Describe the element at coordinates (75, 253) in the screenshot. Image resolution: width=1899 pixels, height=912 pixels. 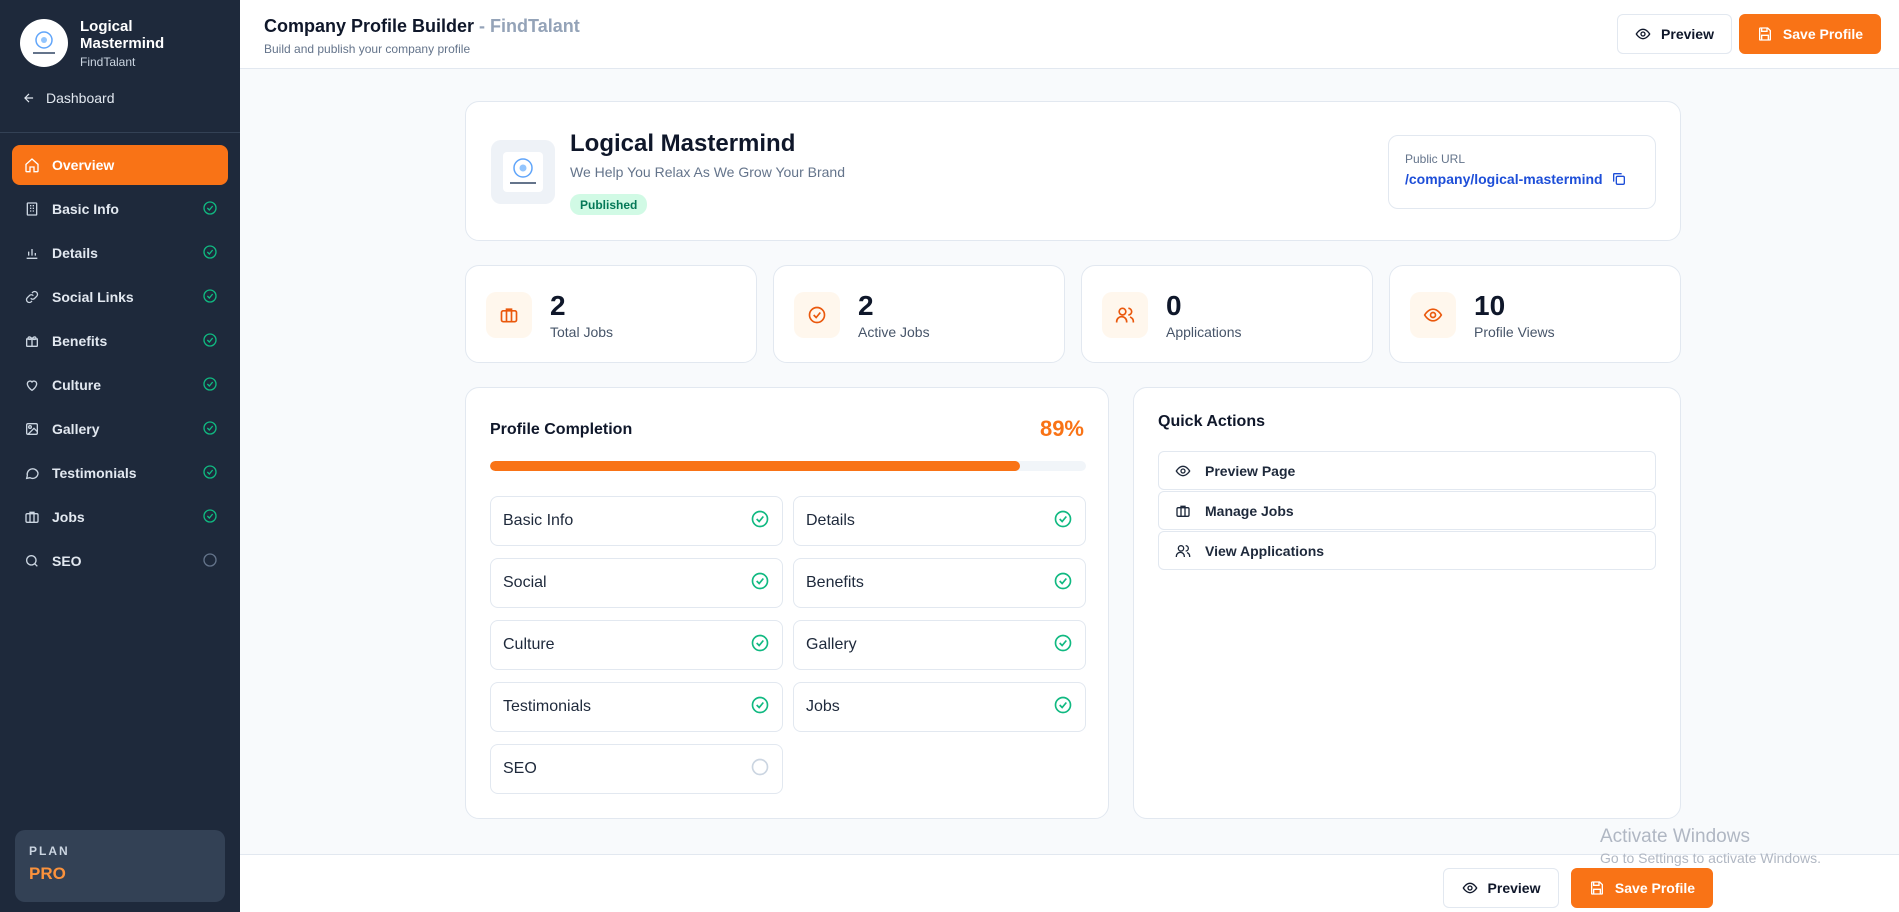
I see `sidebar-item-label: Details` at that location.